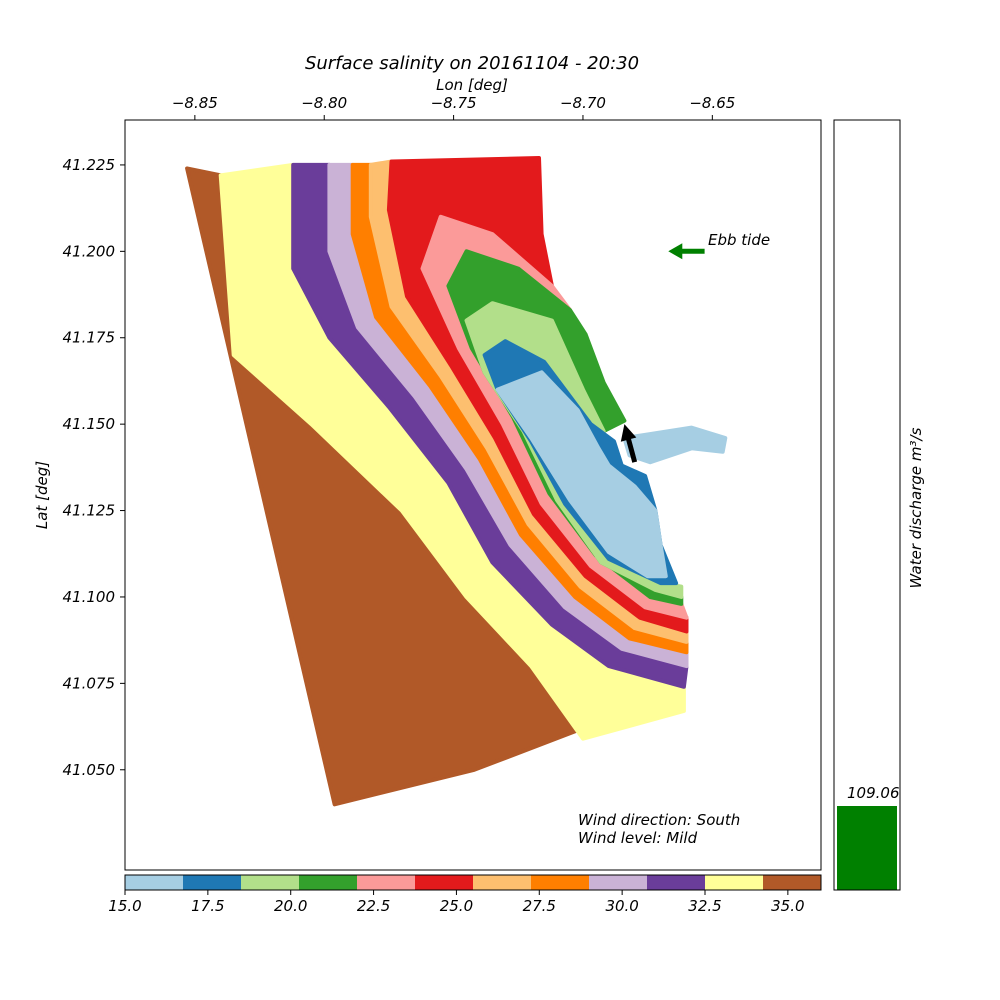 The image size is (1000, 1000). Describe the element at coordinates (89, 338) in the screenshot. I see `y-tick-label: 41.175` at that location.